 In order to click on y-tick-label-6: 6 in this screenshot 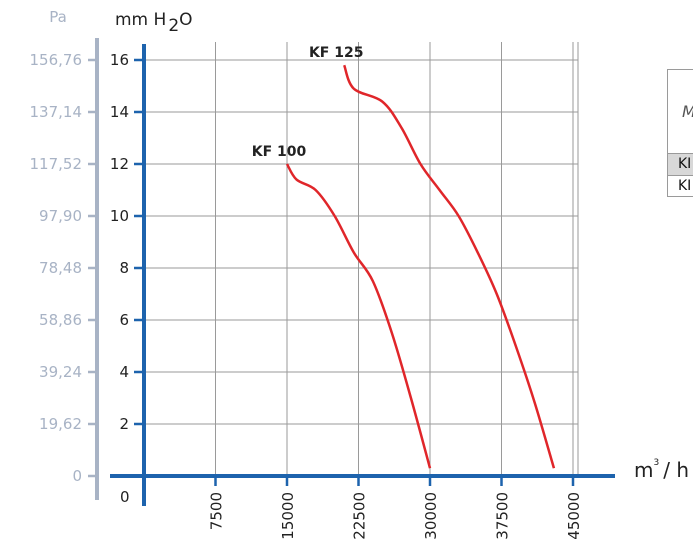, I will do `click(124, 320)`.